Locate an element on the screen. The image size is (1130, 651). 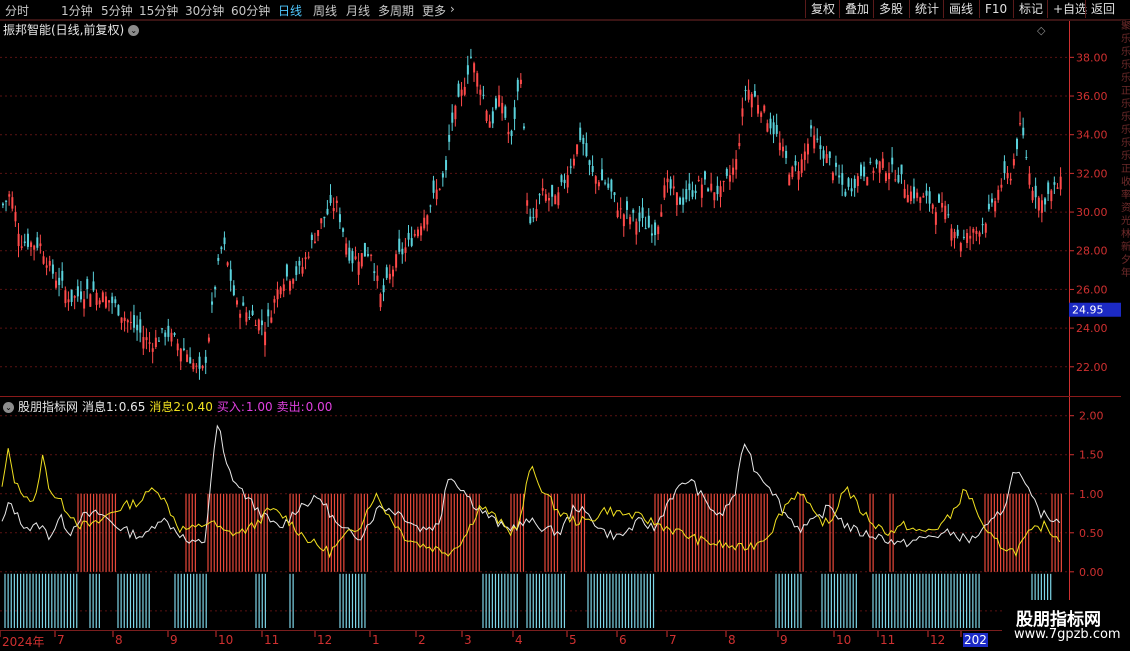
period-tab-5: 60分钟 is located at coordinates (251, 11).